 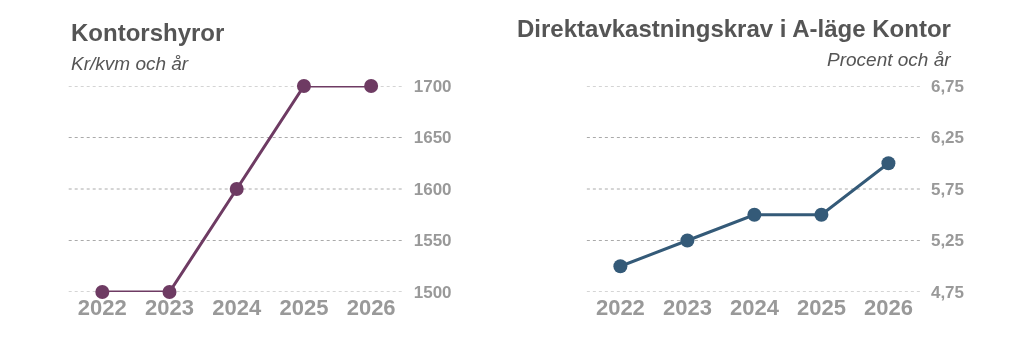 I want to click on y-tick-label: 6,75, so click(x=947, y=86).